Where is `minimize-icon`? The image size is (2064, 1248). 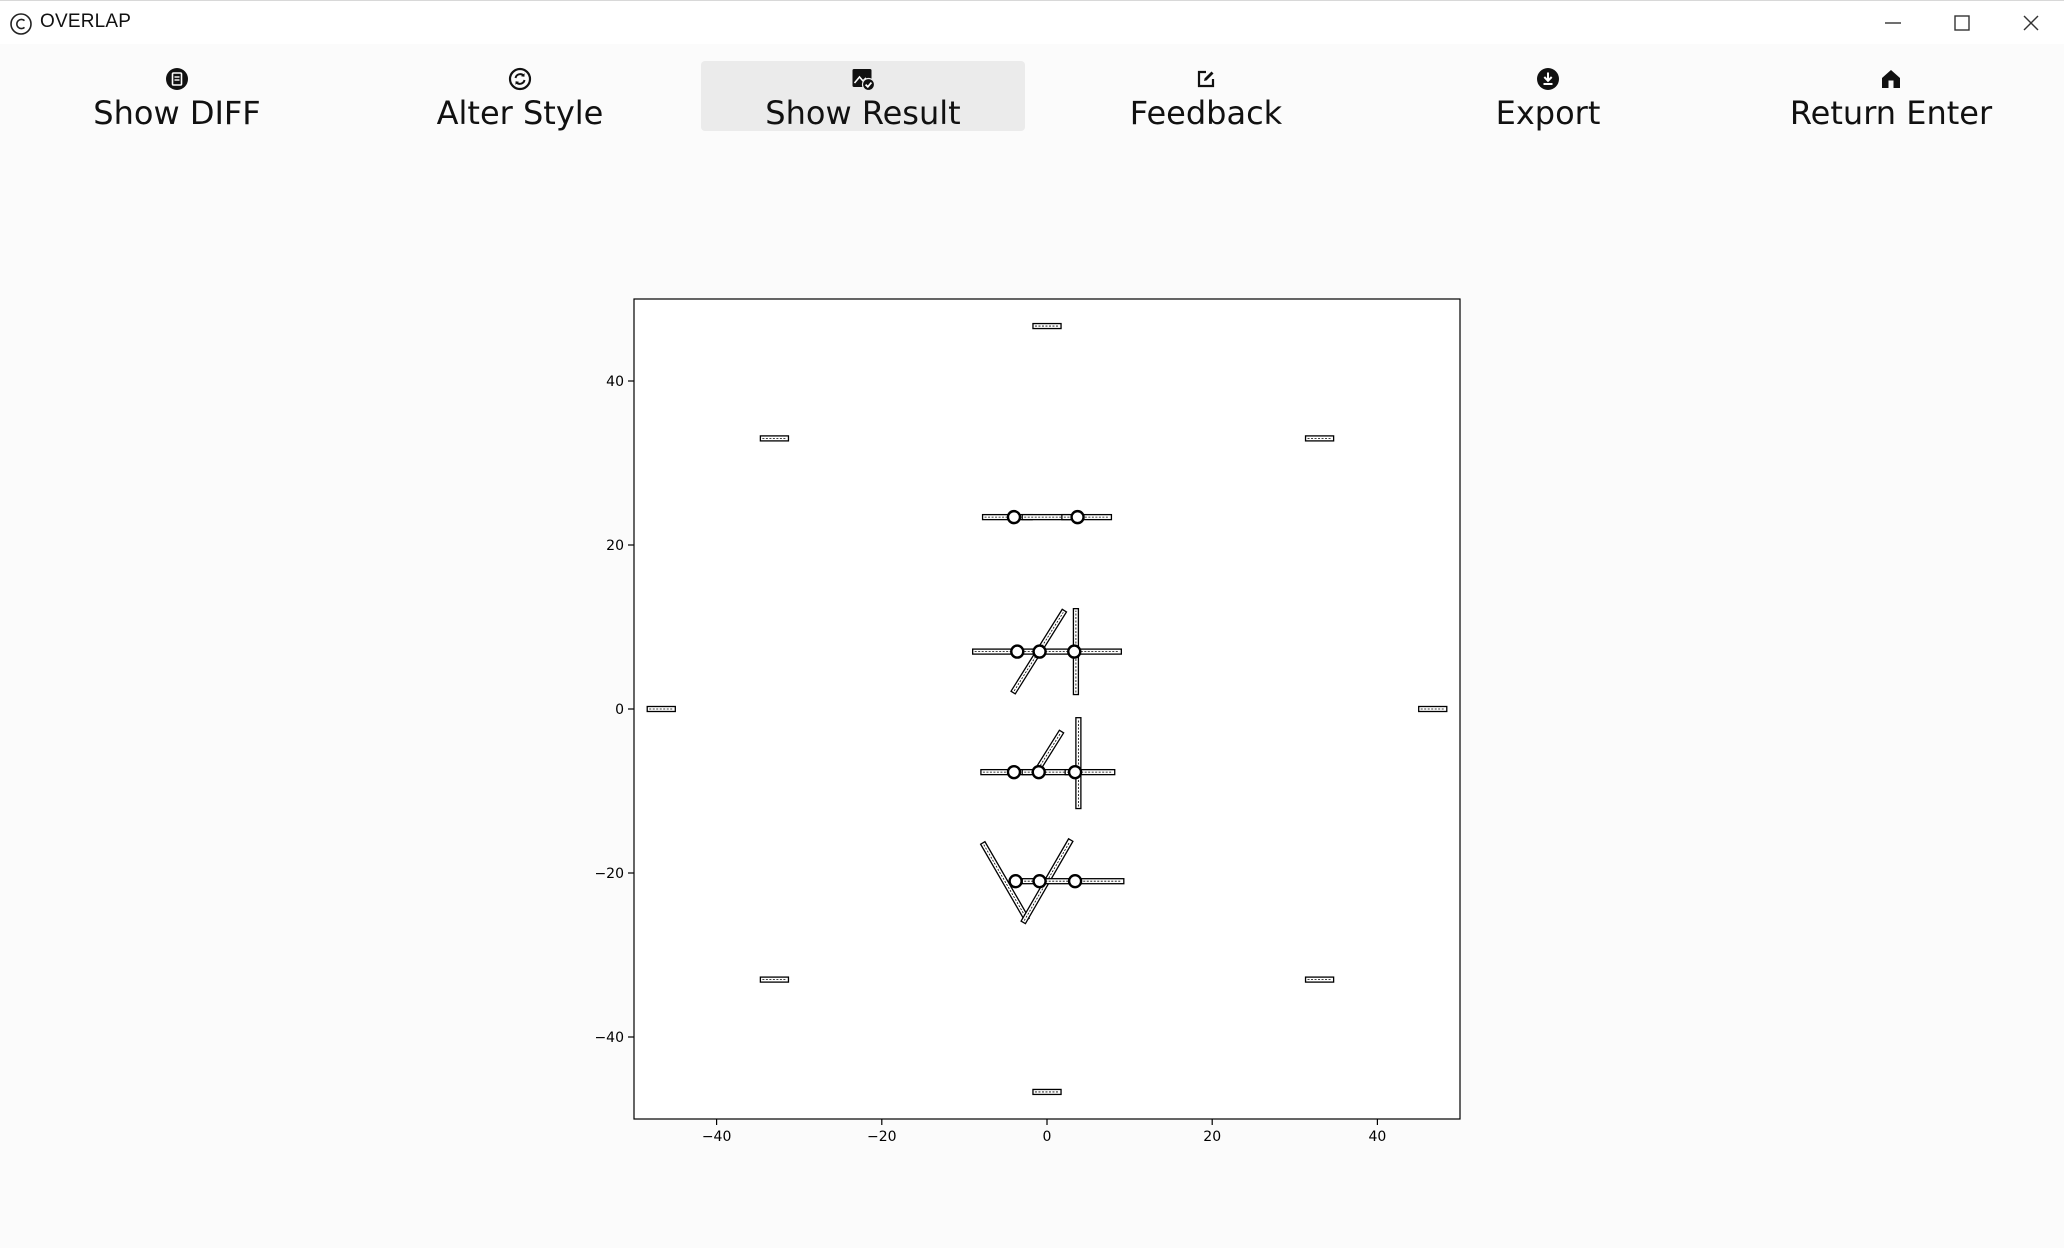
minimize-icon is located at coordinates (1893, 23).